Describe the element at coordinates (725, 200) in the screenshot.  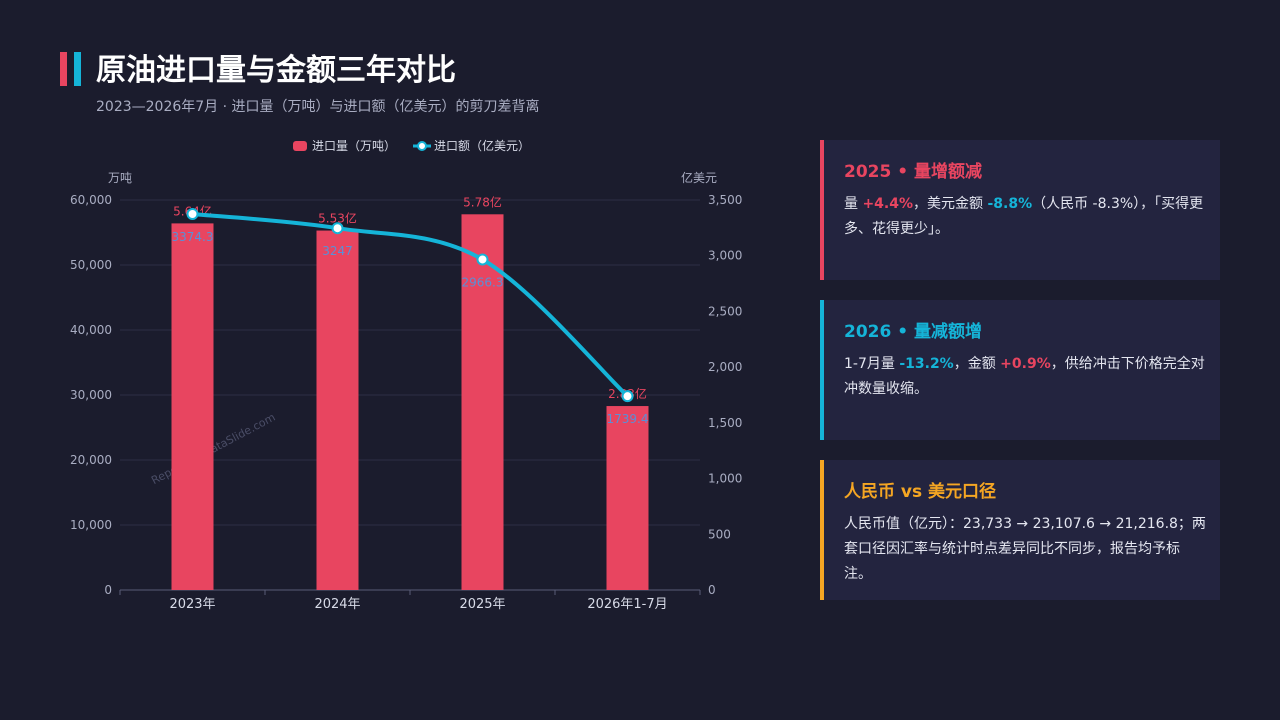
I see `y-right-tick-label: 3,500` at that location.